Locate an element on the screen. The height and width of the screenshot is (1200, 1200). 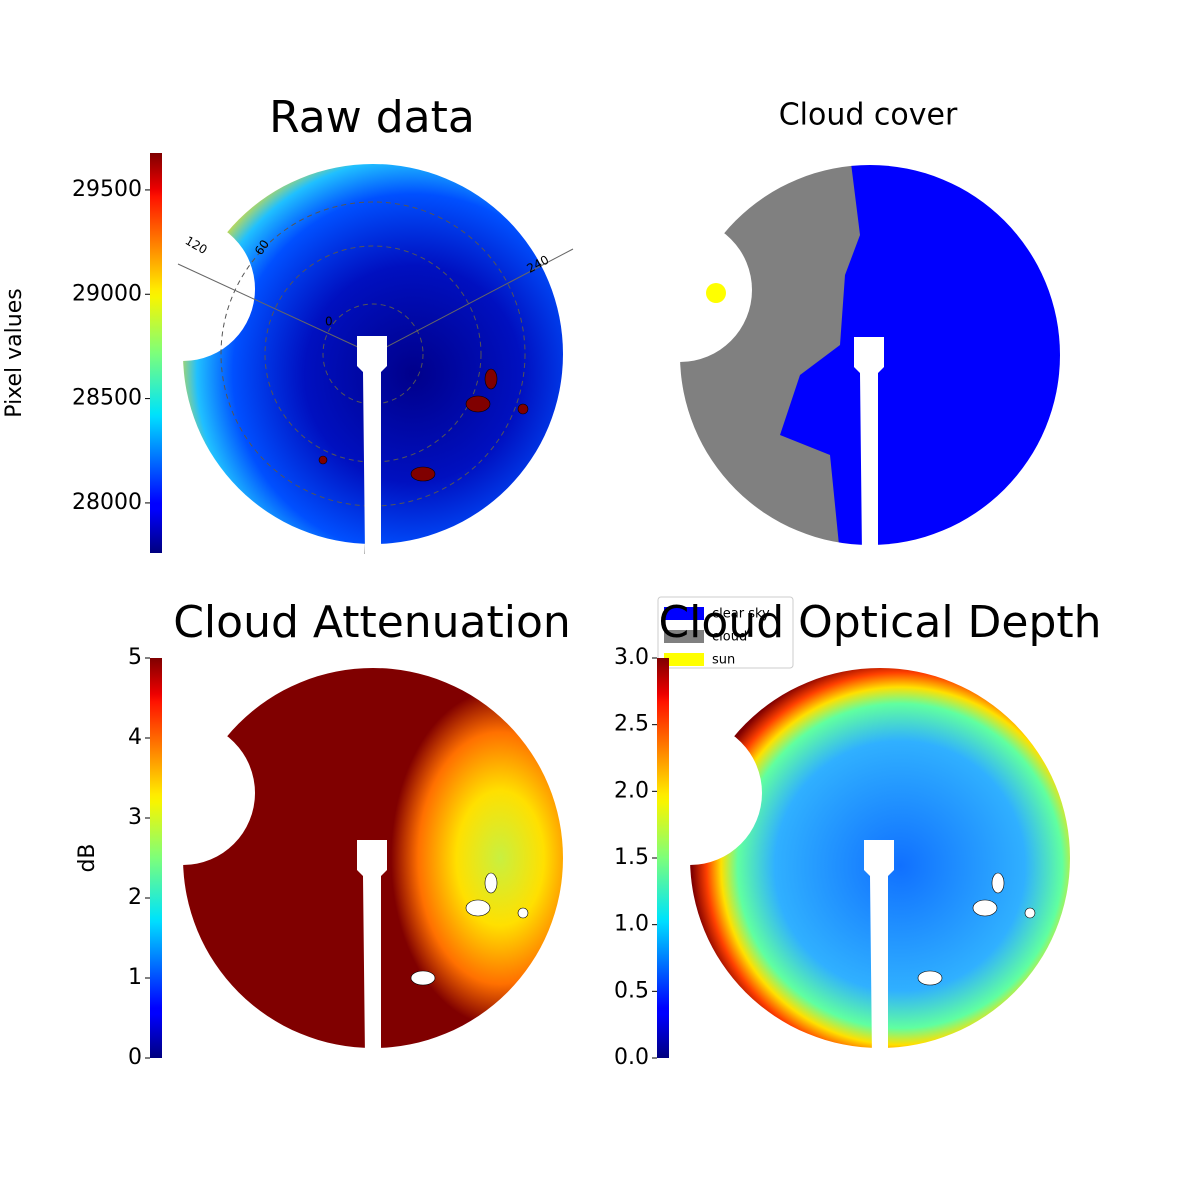
colorbar-tick-label: 5 is located at coordinates (135, 657).